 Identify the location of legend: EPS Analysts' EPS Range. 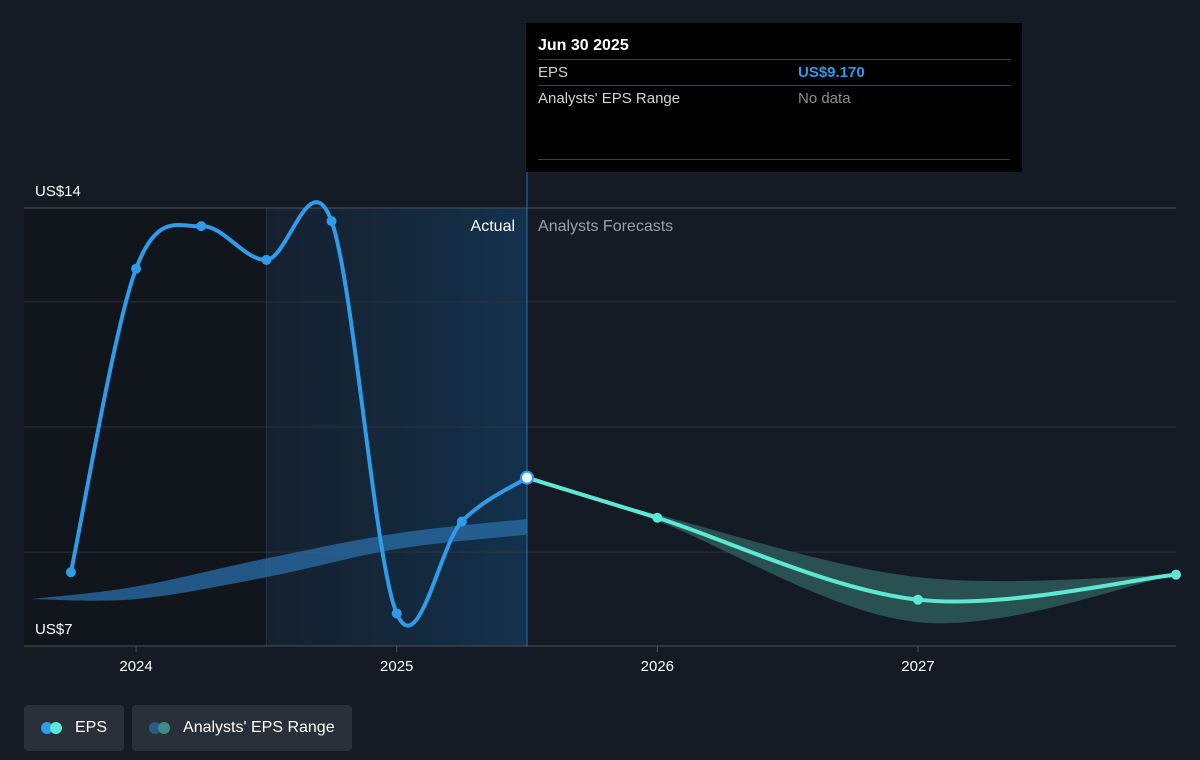
(188, 728).